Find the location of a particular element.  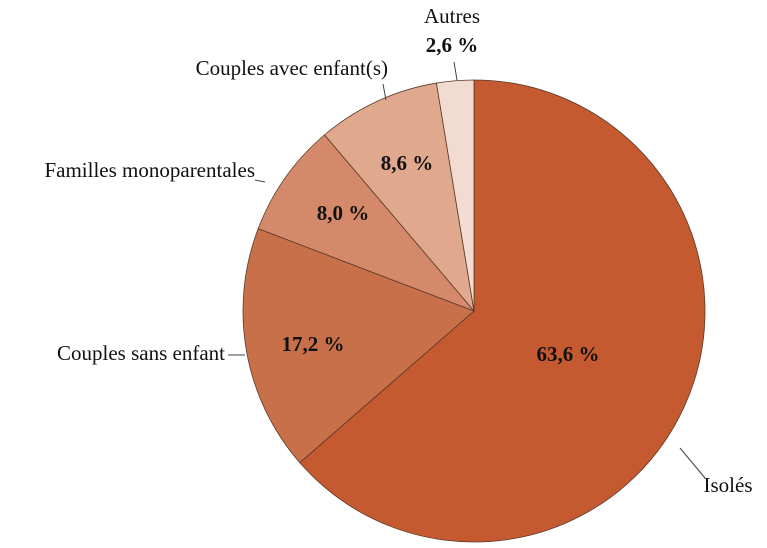

slice-label: Isolés is located at coordinates (728, 485).